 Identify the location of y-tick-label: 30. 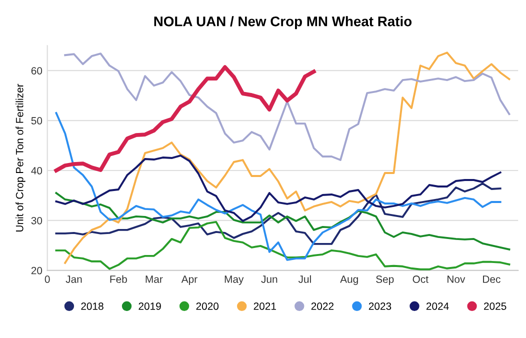
(36, 220).